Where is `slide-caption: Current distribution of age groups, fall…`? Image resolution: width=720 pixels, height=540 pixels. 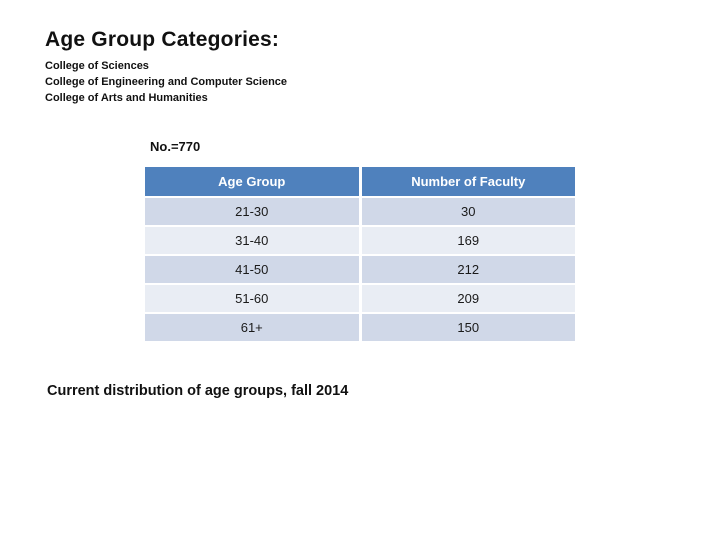 slide-caption: Current distribution of age groups, fall… is located at coordinates (198, 391).